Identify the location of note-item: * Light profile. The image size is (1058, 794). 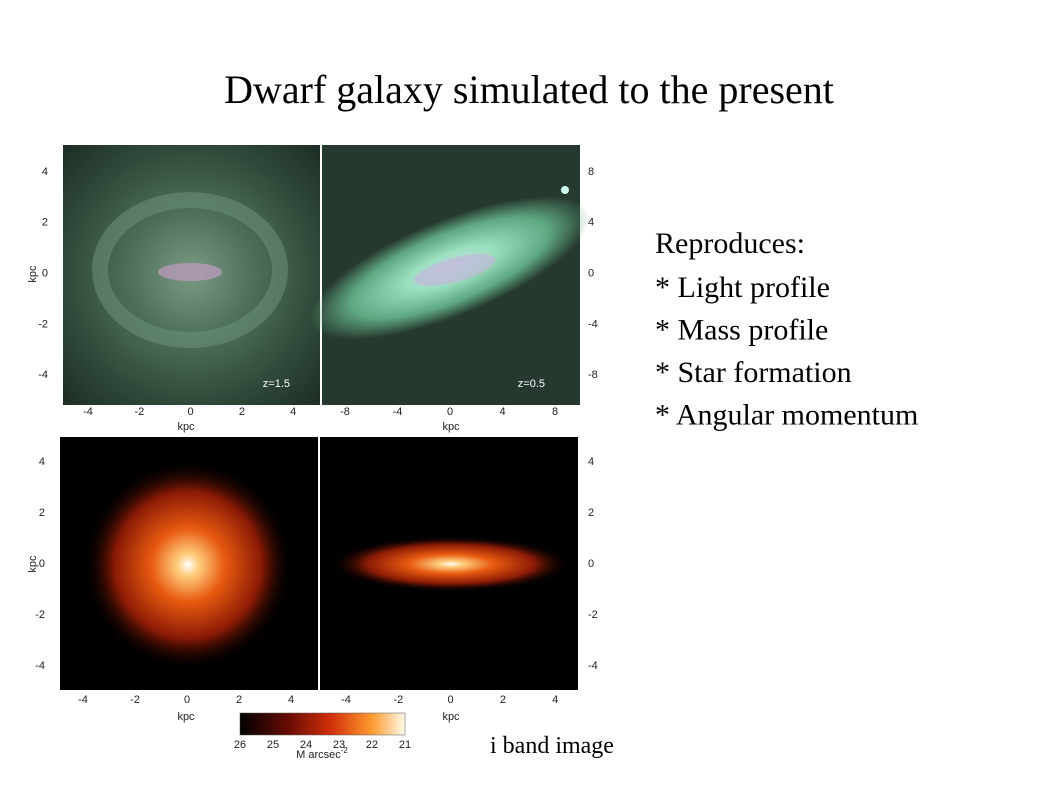
(742, 287).